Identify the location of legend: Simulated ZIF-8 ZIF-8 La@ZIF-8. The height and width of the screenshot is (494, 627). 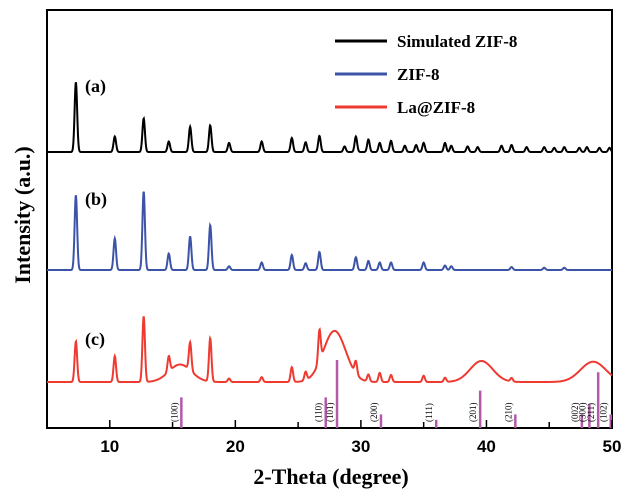
(426, 74).